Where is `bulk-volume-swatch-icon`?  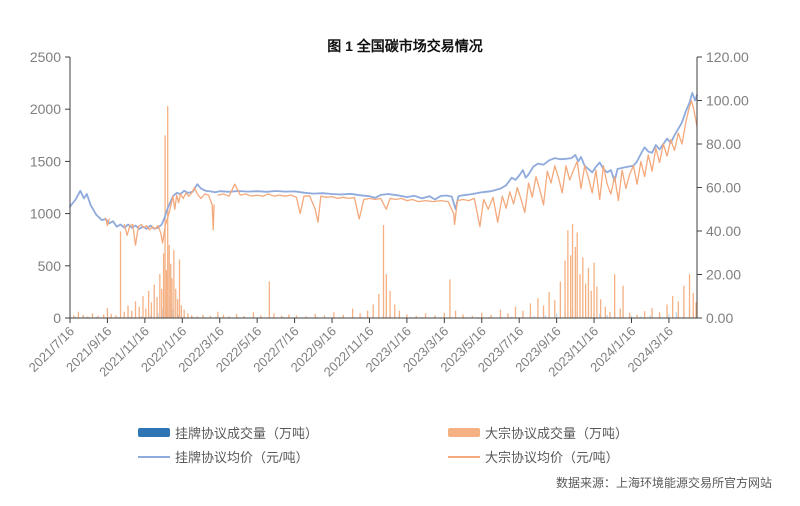
bulk-volume-swatch-icon is located at coordinates (464, 432).